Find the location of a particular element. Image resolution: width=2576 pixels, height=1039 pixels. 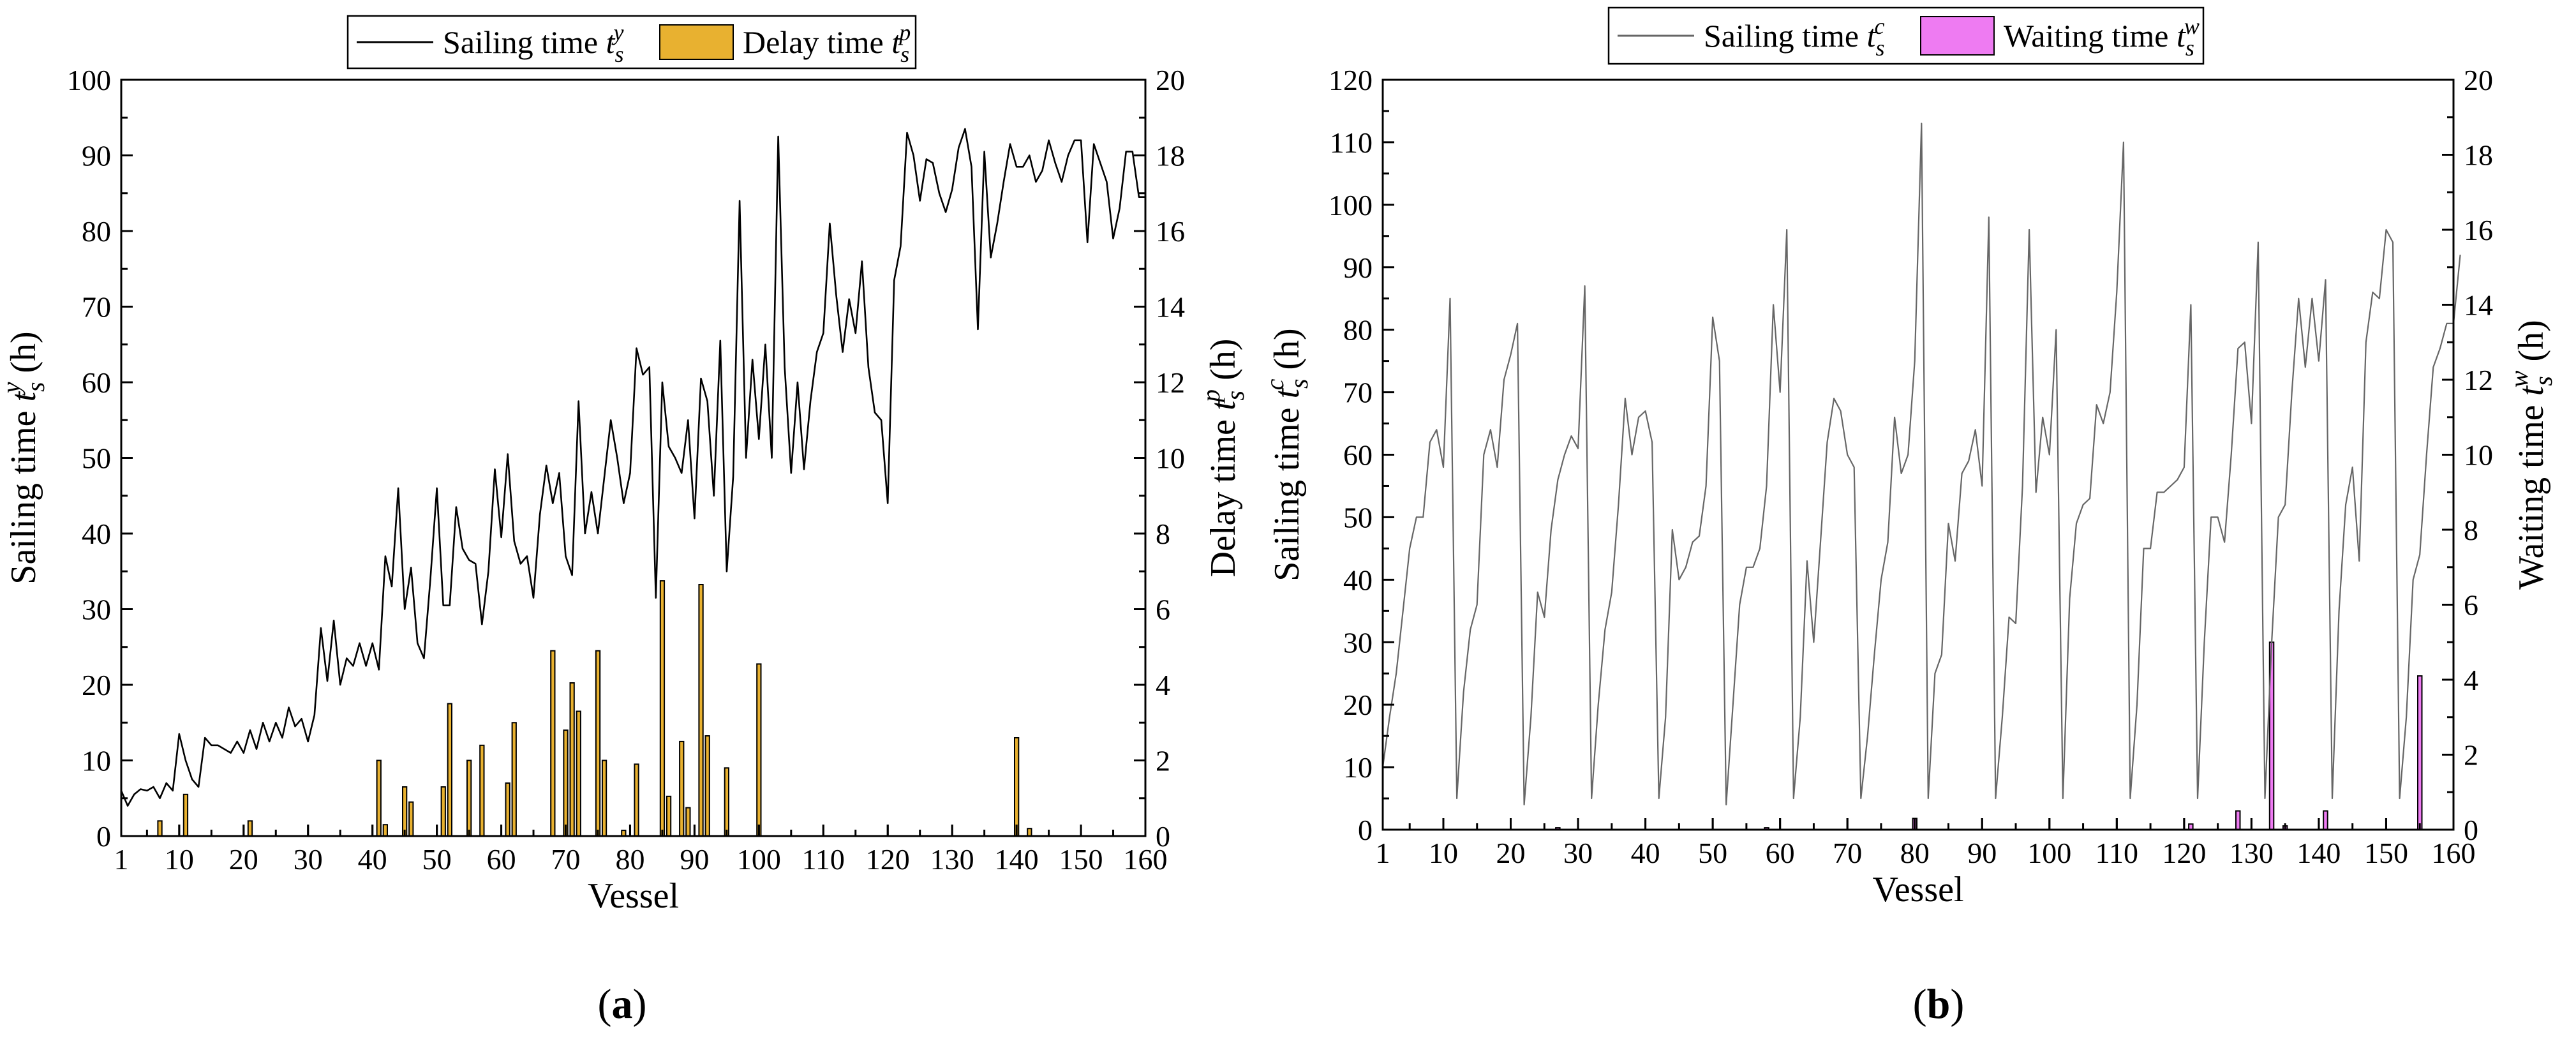

y-tick-label: 30 is located at coordinates (1358, 642).